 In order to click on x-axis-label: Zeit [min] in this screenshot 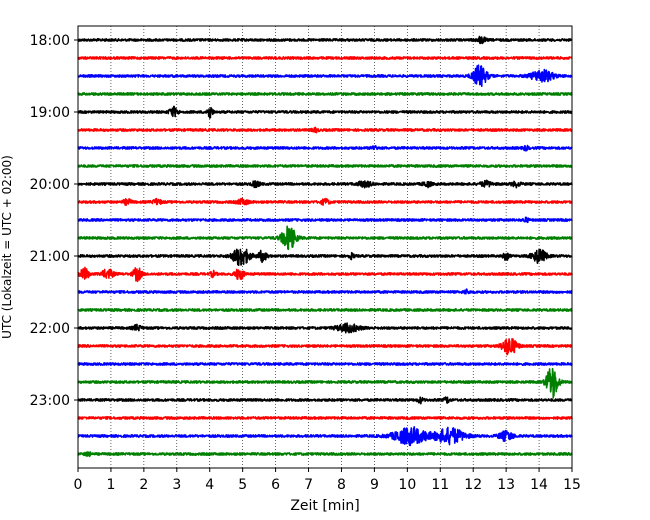, I will do `click(324, 506)`.